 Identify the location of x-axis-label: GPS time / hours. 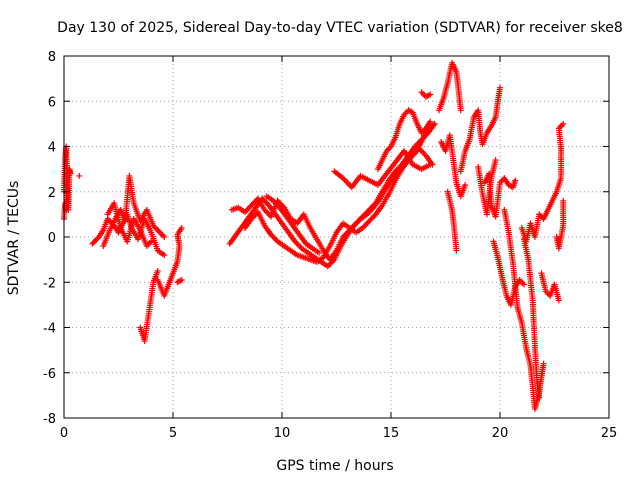
(334, 466).